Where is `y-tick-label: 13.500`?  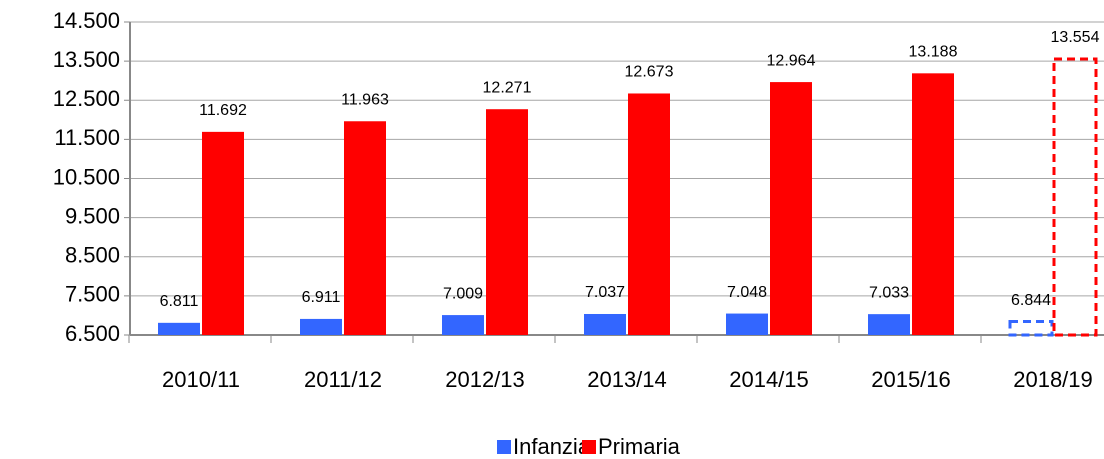
y-tick-label: 13.500 is located at coordinates (86, 59).